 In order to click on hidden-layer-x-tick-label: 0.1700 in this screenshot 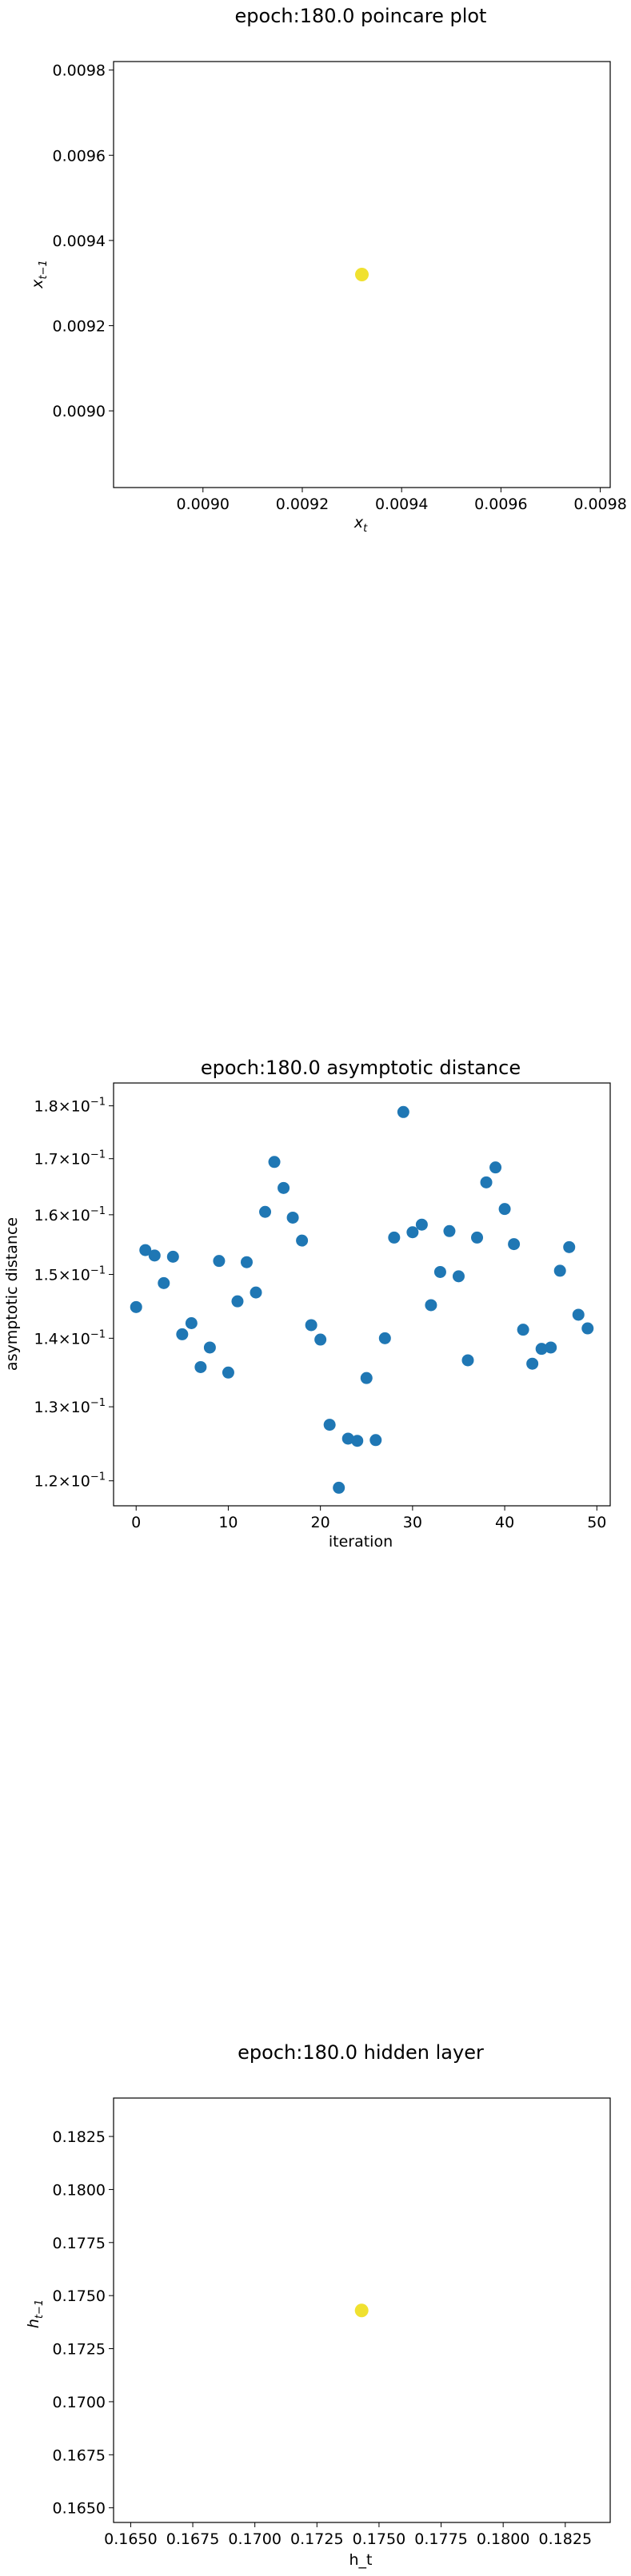, I will do `click(254, 2539)`.